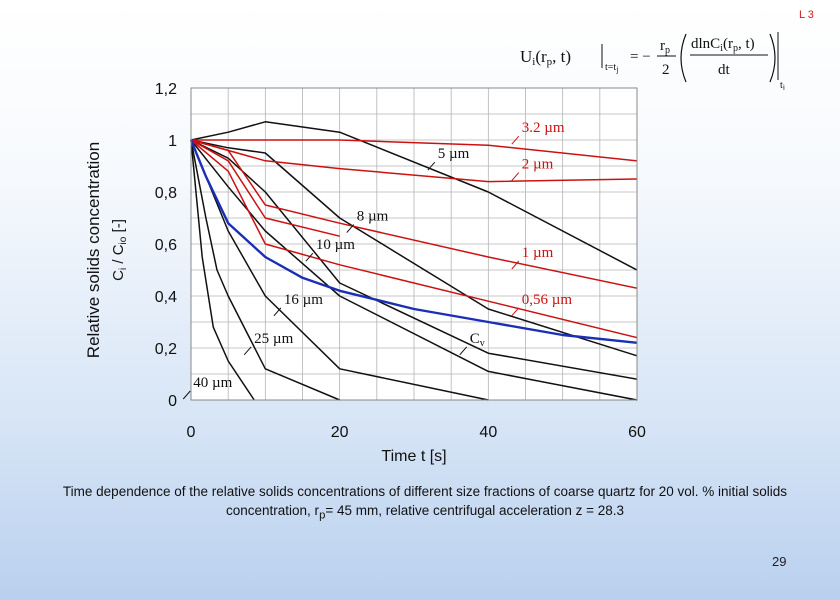 The image size is (840, 600). I want to click on x-tick-label: 0, so click(191, 432).